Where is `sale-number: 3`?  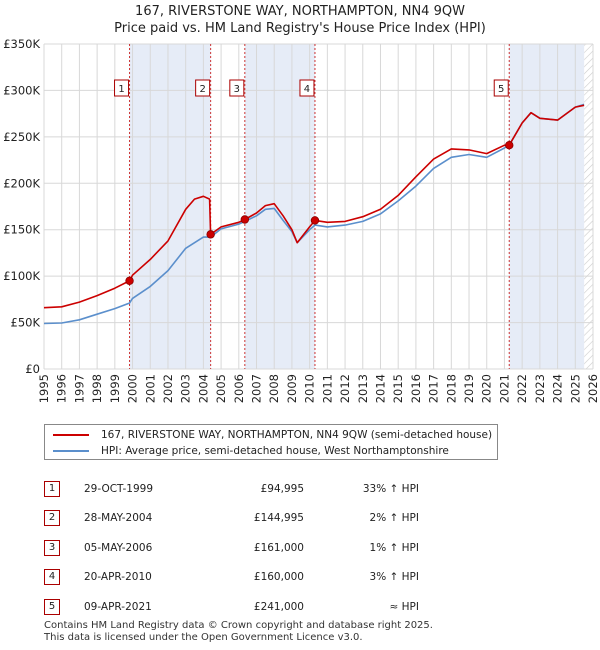 sale-number: 3 is located at coordinates (52, 547).